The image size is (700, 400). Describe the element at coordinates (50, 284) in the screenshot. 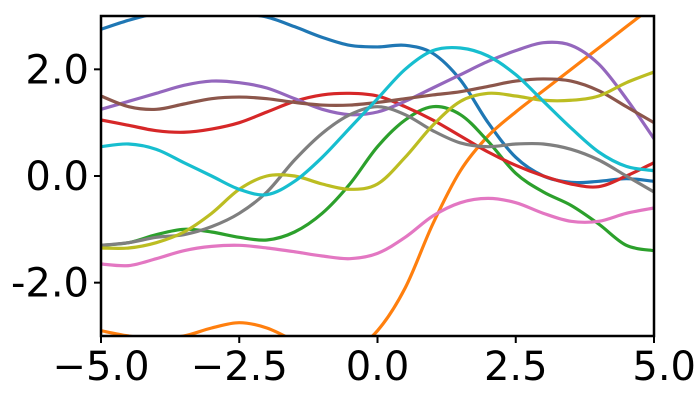

I see `y-tick-label: -2.0` at that location.